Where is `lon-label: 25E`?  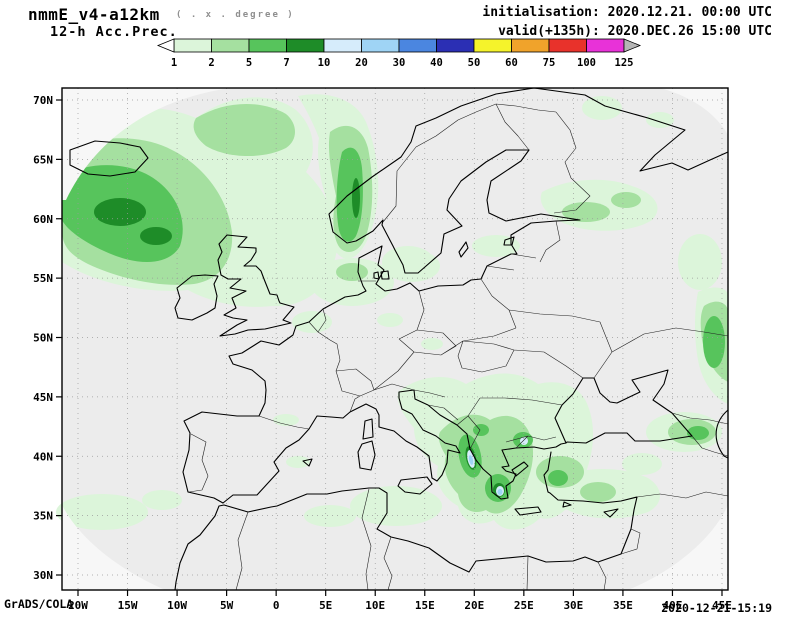
lon-label: 25E is located at coordinates (524, 605).